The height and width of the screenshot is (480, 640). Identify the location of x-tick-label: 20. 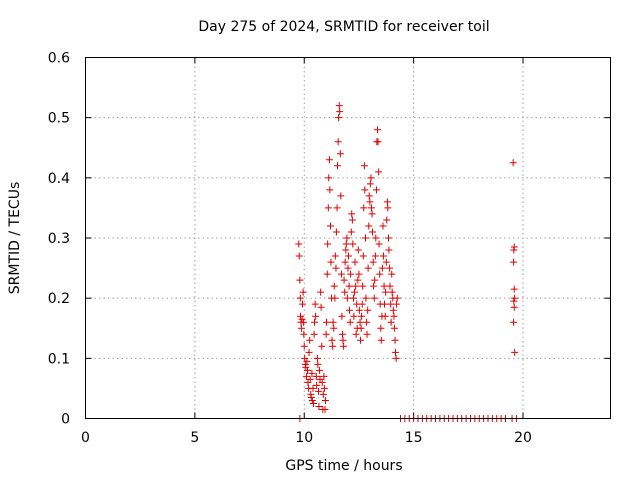
(523, 438).